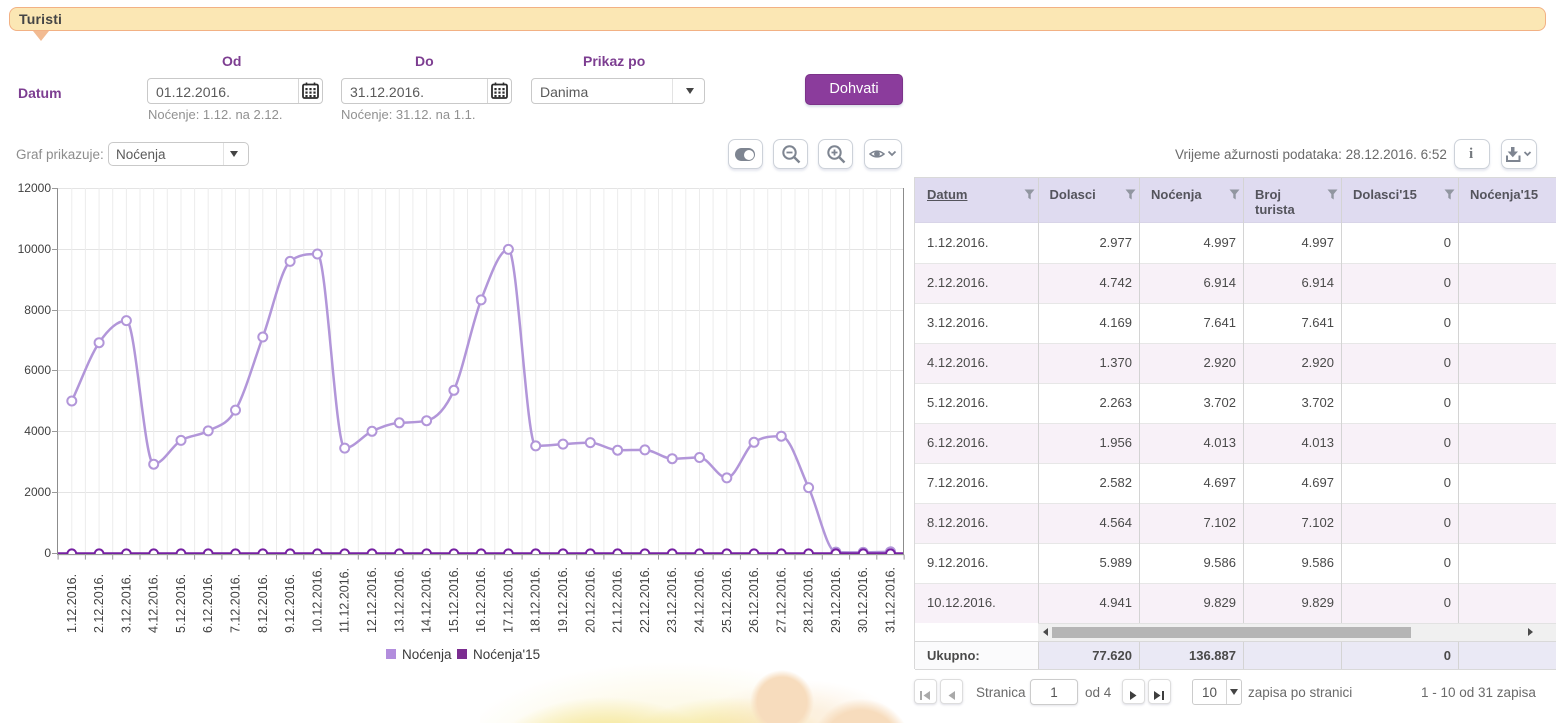 This screenshot has height=723, width=1556. I want to click on svg-text: Noćenja, so click(427, 654).